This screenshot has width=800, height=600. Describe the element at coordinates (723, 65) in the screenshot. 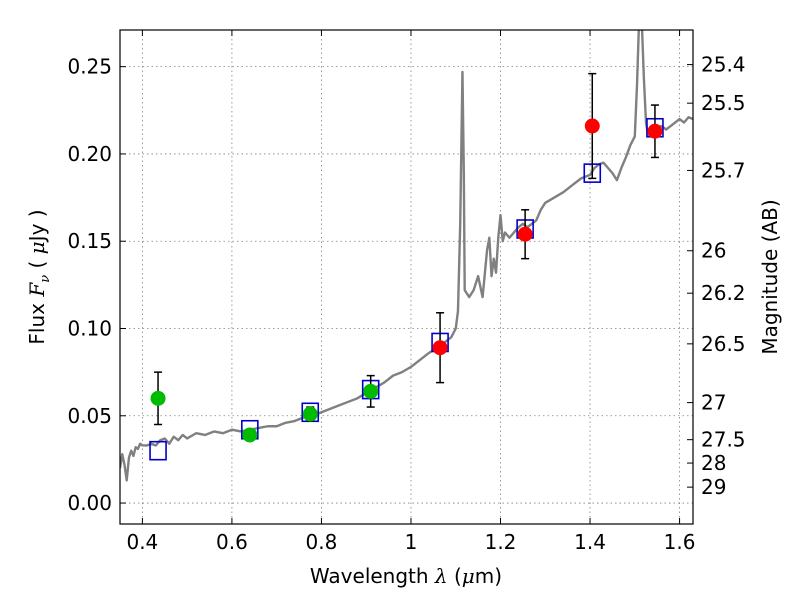

I see `magnitude-tick-label: 25.4` at that location.